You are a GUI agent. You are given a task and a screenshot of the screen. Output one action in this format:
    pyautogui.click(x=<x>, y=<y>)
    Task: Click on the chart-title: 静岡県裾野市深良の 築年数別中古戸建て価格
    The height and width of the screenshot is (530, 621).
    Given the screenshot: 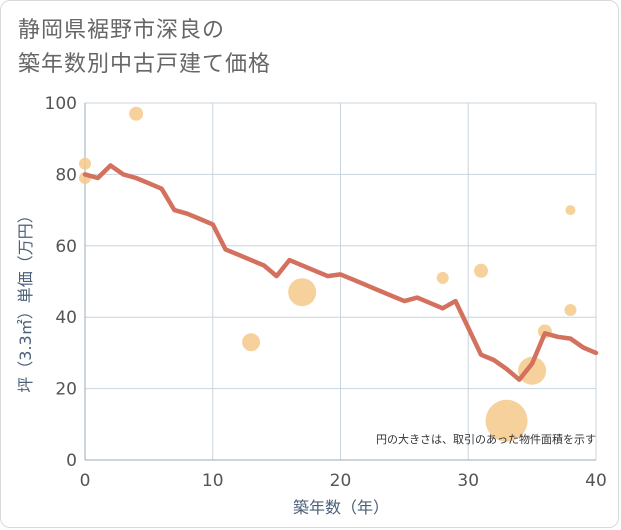 What is the action you would take?
    pyautogui.click(x=144, y=48)
    